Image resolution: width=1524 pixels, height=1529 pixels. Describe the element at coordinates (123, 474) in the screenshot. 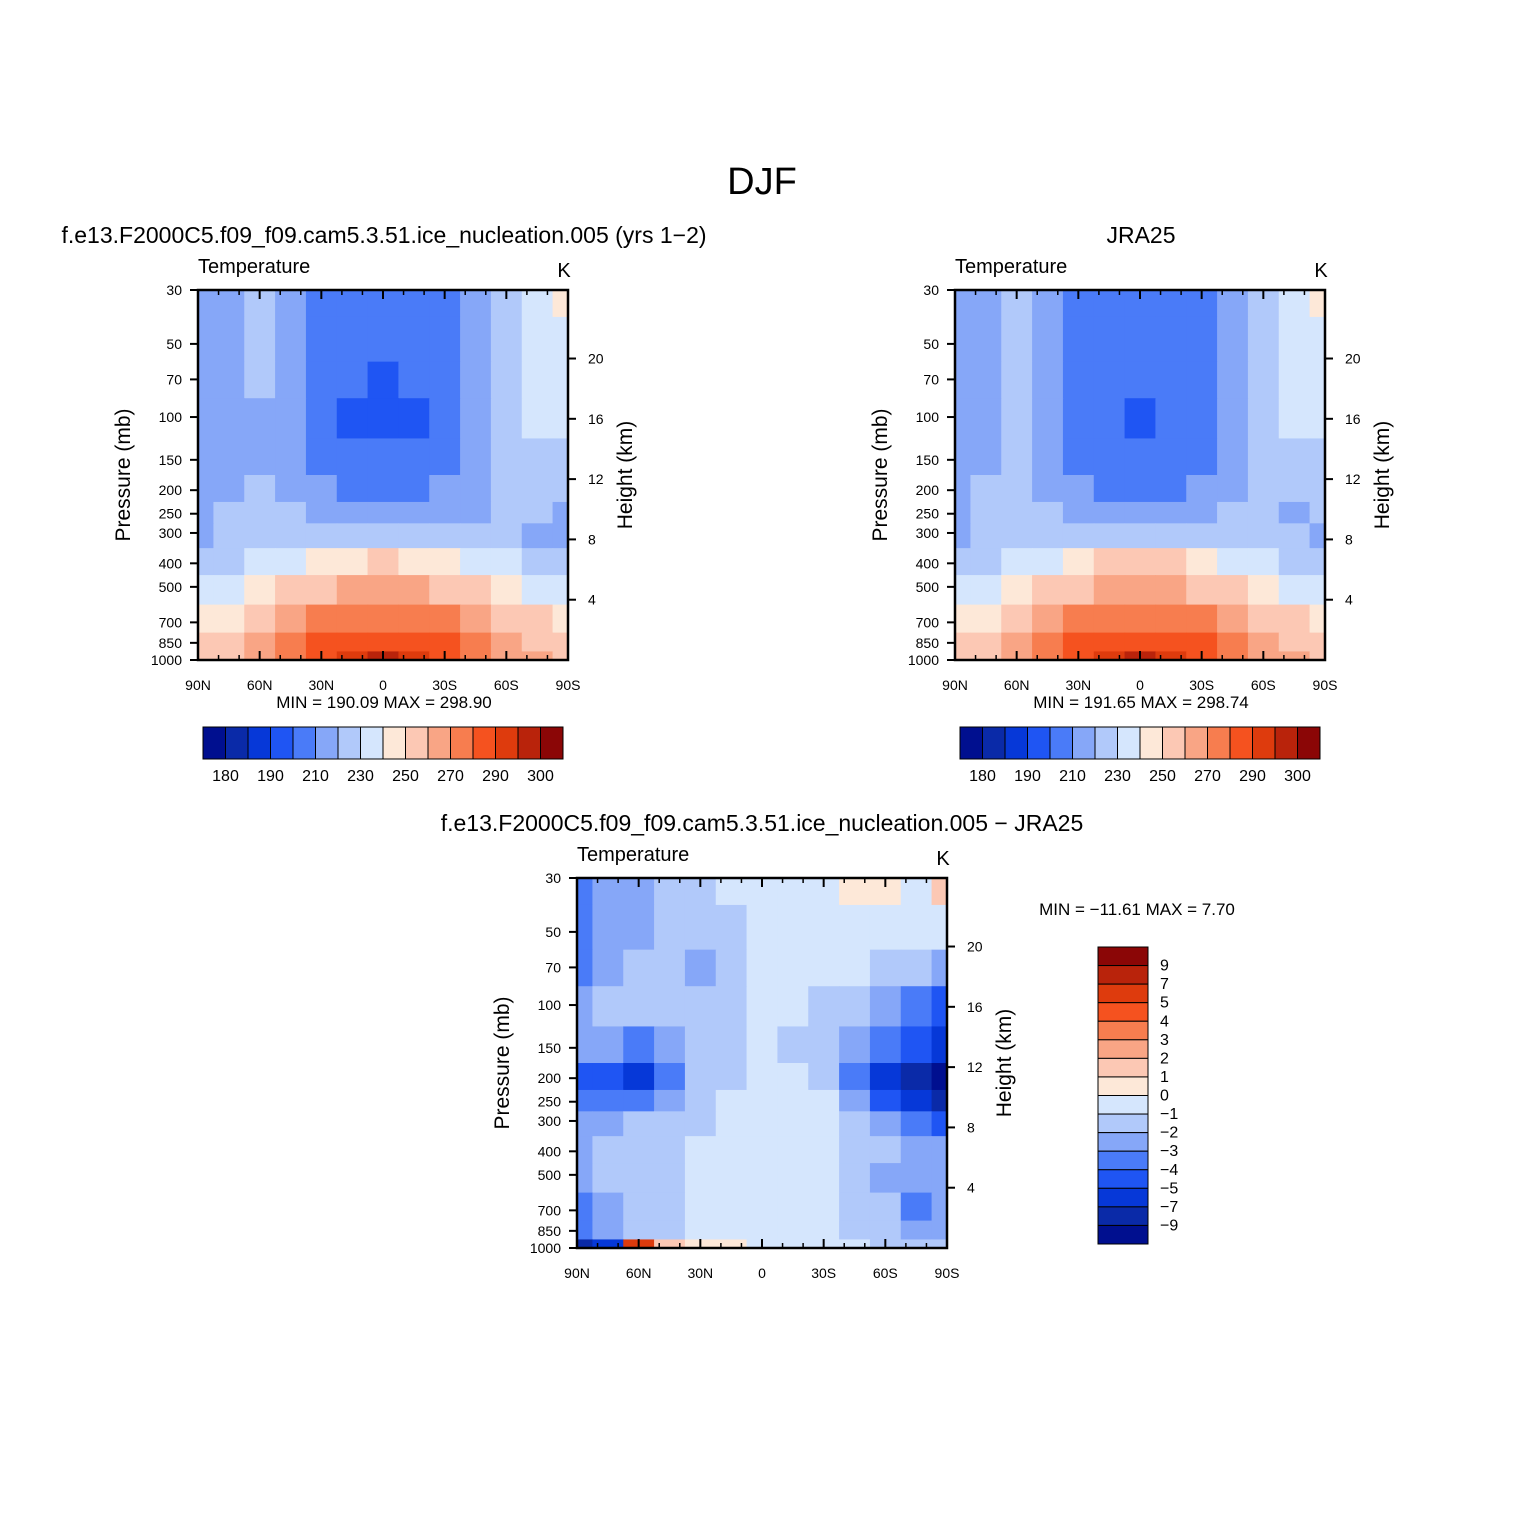

I see `y-axis-title: Pressure (mb)` at that location.